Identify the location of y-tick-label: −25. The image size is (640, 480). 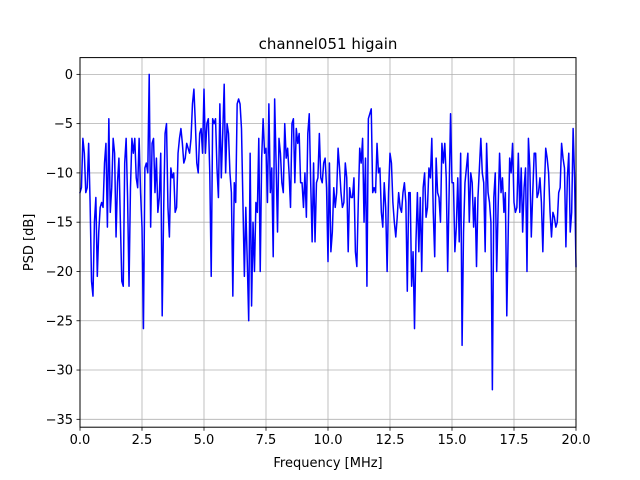
(59, 321).